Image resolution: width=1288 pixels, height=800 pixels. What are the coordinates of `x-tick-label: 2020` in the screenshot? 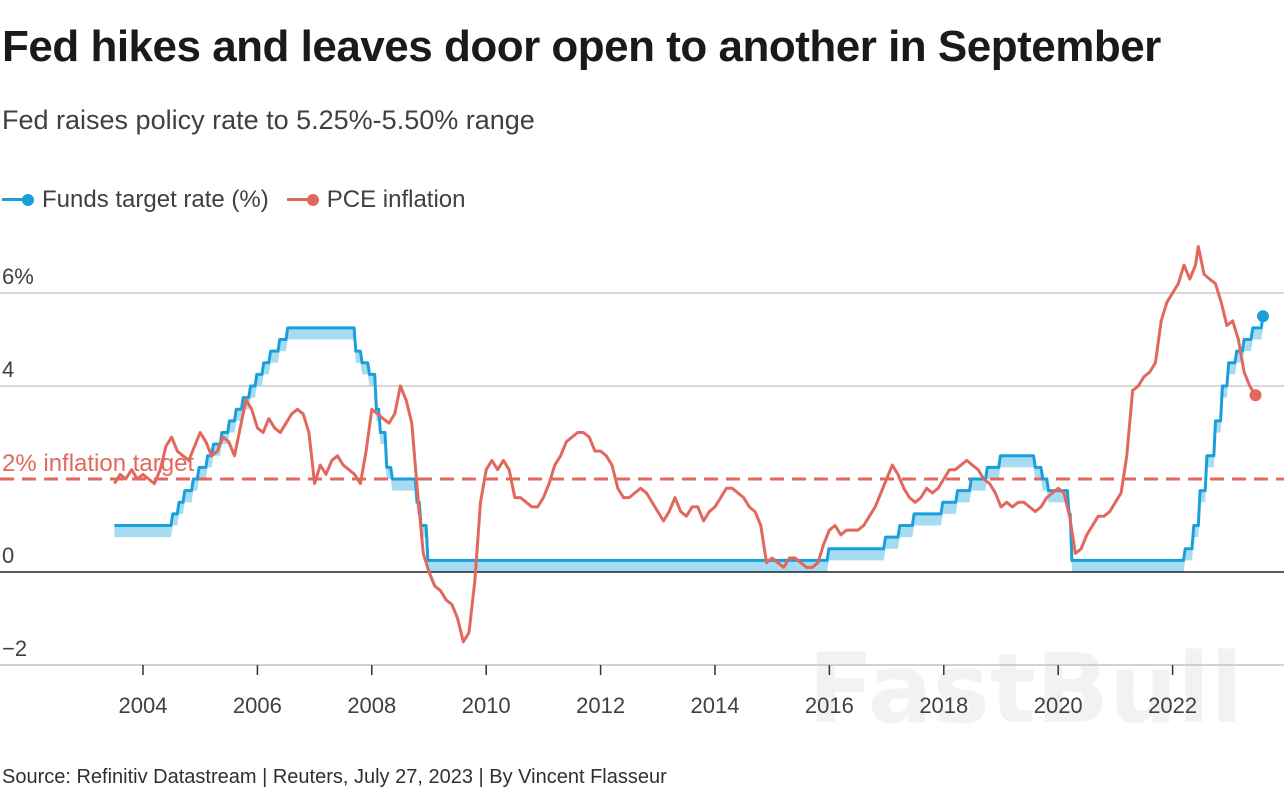 It's located at (1058, 705).